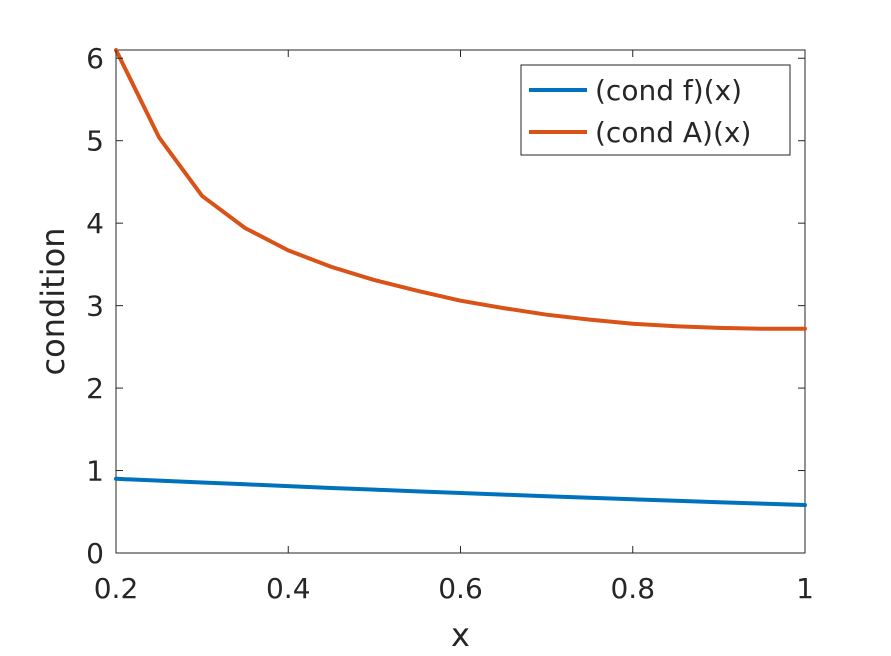 This screenshot has width=891, height=656. What do you see at coordinates (460, 635) in the screenshot?
I see `x-axis-label: x` at bounding box center [460, 635].